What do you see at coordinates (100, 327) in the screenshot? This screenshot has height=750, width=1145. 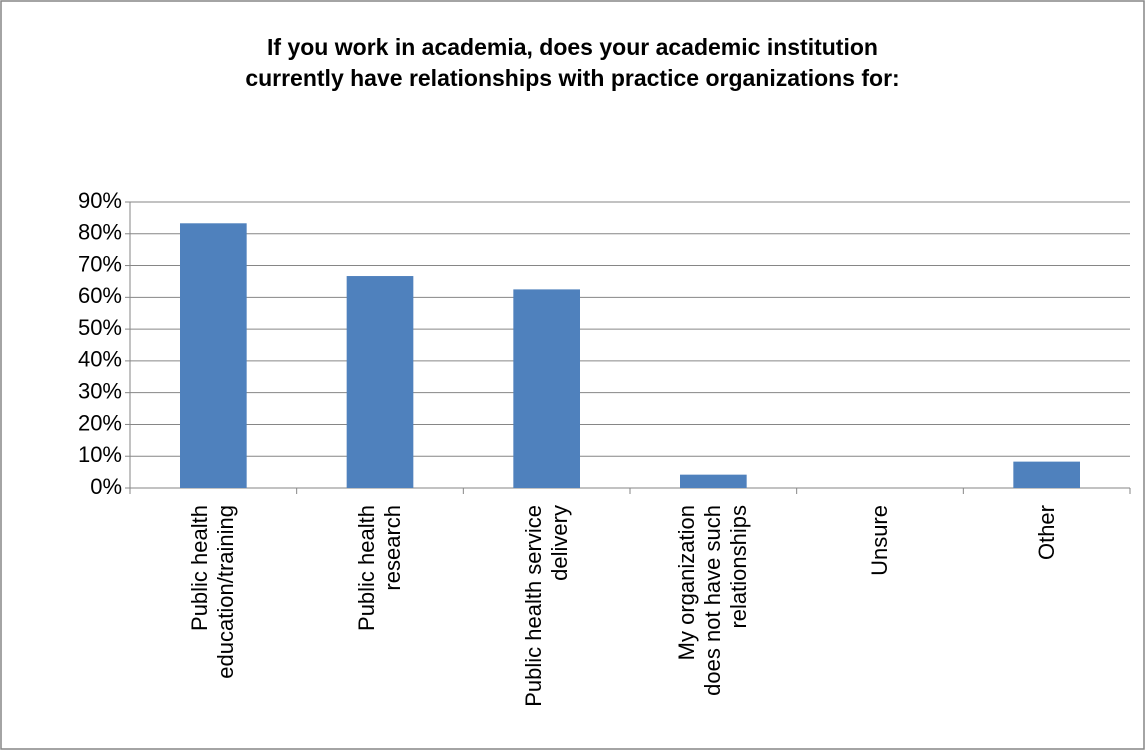 I see `y-tick-label: 50%` at bounding box center [100, 327].